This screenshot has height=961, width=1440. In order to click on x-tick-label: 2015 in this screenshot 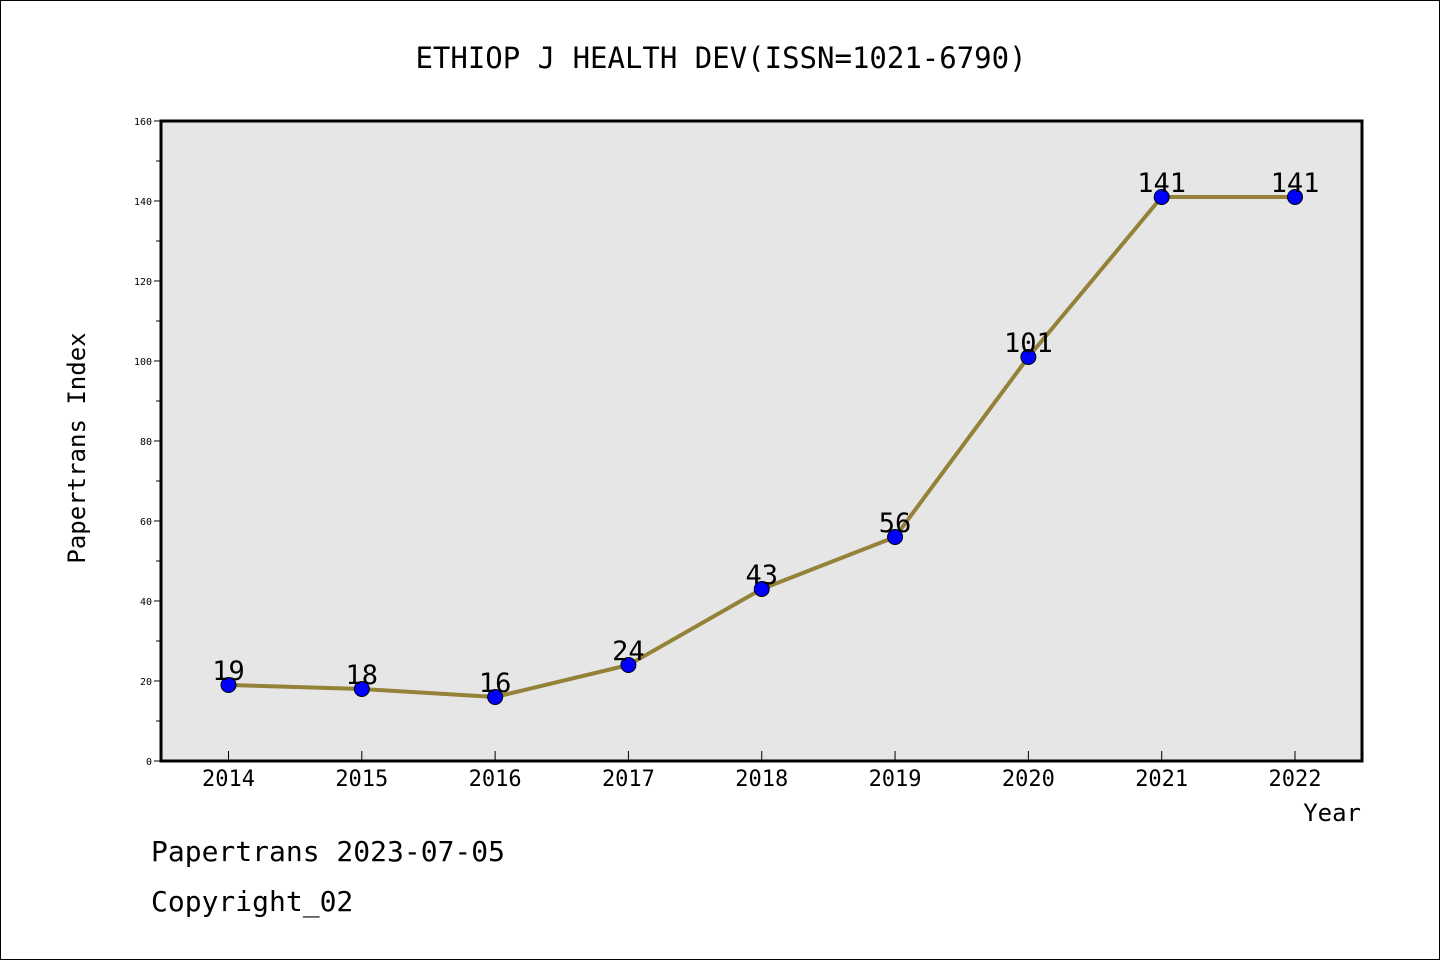, I will do `click(361, 779)`.